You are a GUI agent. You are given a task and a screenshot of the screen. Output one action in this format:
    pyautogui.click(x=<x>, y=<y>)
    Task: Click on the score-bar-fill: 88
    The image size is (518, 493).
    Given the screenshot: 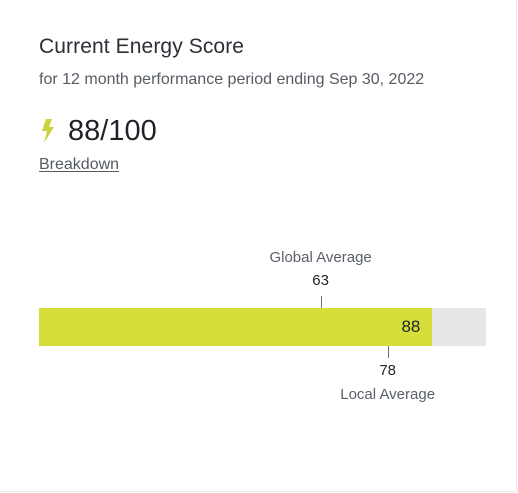 What is the action you would take?
    pyautogui.click(x=236, y=327)
    